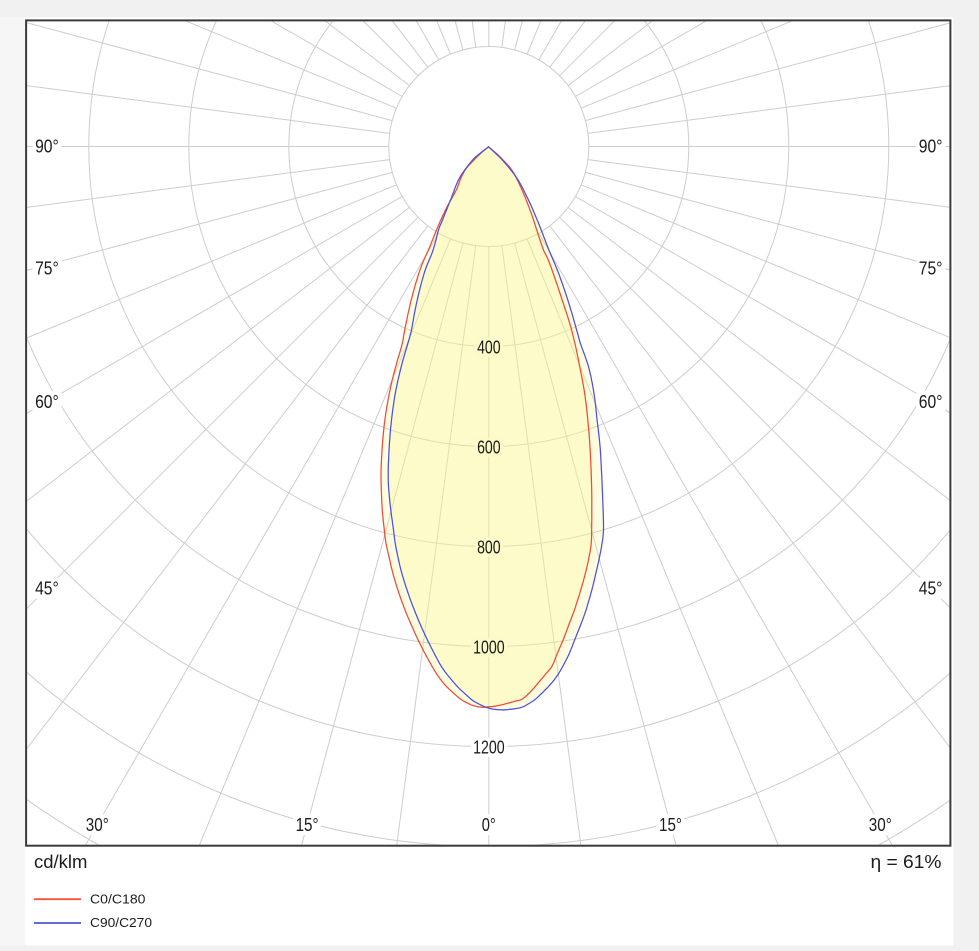 The image size is (979, 951). I want to click on svg-text: 0°, so click(489, 825).